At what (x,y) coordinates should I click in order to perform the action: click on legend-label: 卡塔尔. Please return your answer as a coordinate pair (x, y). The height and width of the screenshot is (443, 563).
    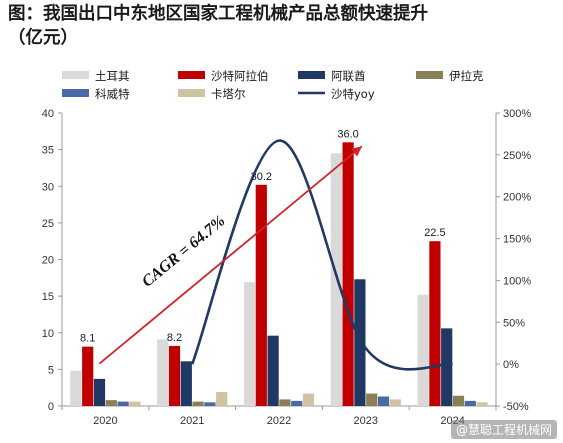
    Looking at the image, I should click on (228, 94).